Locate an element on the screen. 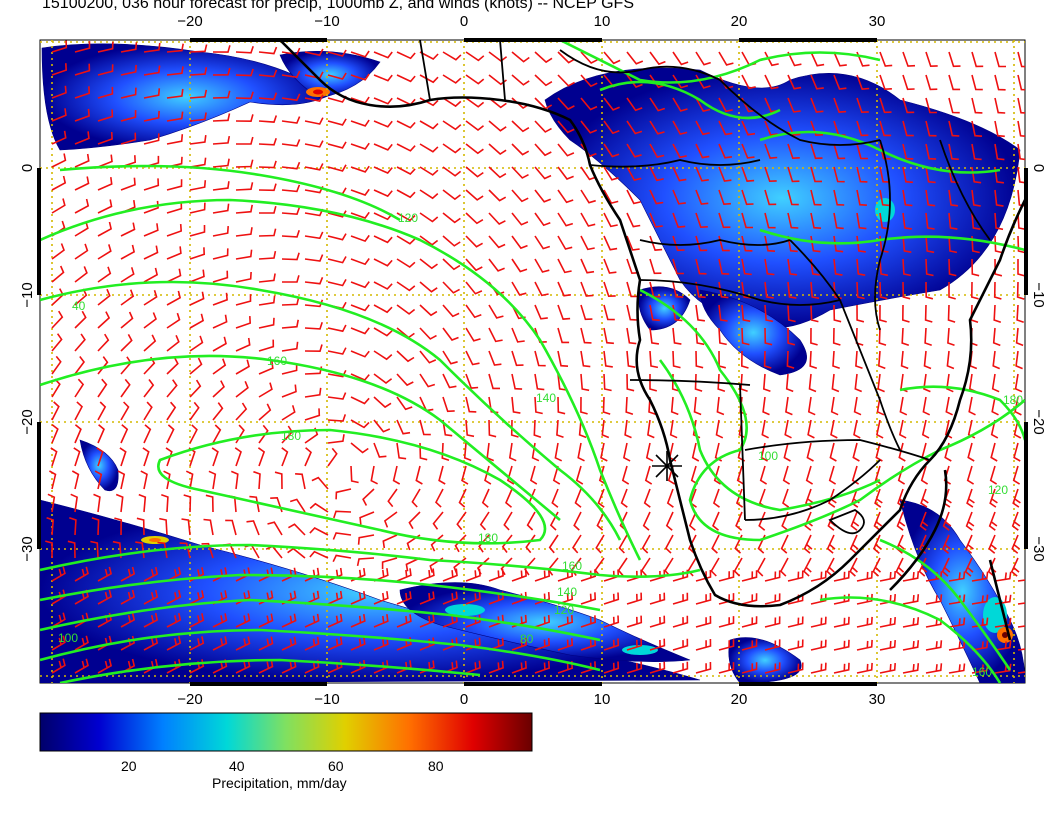  svg-text: 40 is located at coordinates (79, 306).